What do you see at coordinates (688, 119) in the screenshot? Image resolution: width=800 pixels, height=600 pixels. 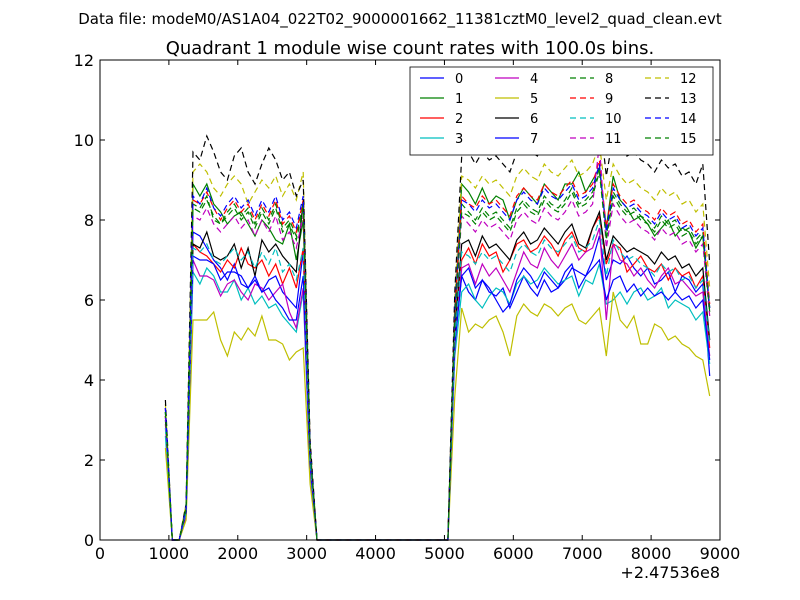 I see `legend-label-14: 14` at bounding box center [688, 119].